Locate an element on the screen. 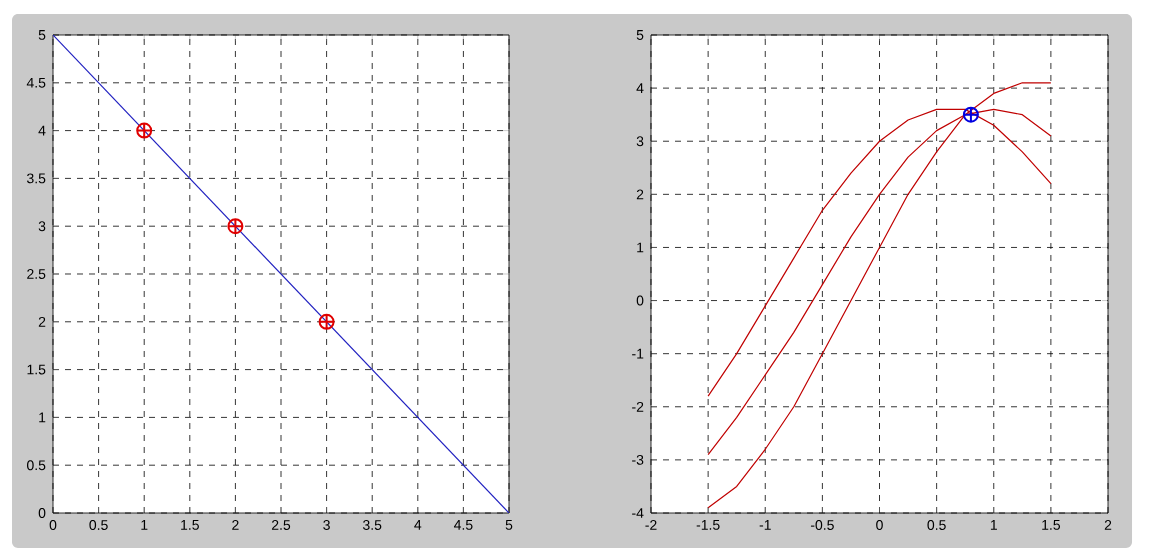 This screenshot has width=1150, height=557. x-tick-label: 4 is located at coordinates (418, 525).